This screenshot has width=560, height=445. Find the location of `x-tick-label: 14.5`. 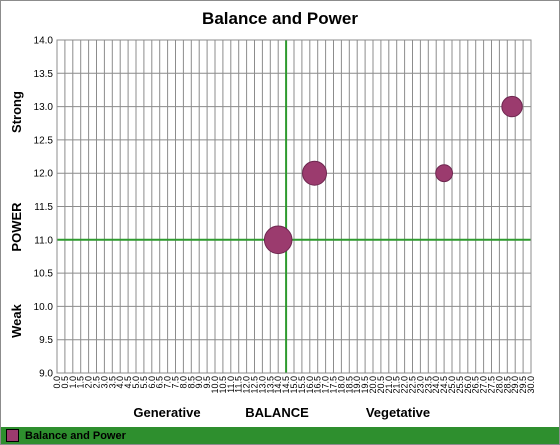

x-tick-label: 14.5 is located at coordinates (286, 385).